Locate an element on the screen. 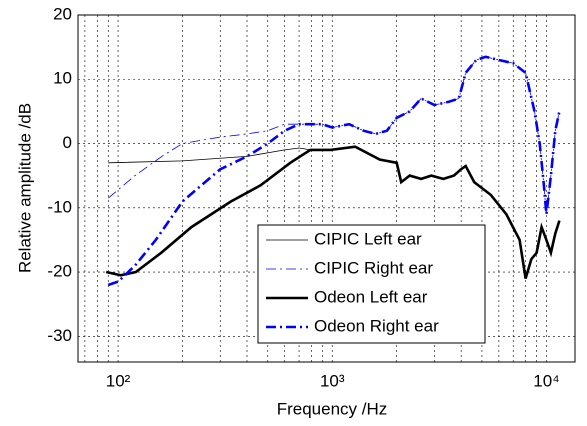 The height and width of the screenshot is (426, 587). y-tick-label: 20 is located at coordinates (62, 13).